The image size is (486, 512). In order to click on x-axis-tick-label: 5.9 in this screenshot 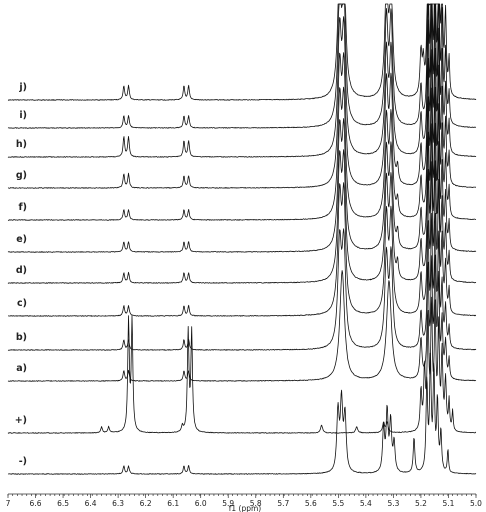, I will do `click(228, 503)`.